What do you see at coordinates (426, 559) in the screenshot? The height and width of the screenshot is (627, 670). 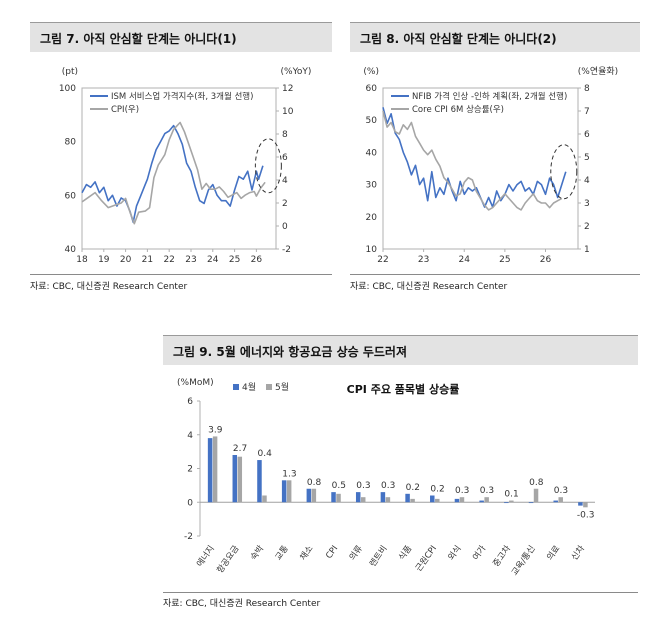 I see `fig9-category-label: 근원CPI` at bounding box center [426, 559].